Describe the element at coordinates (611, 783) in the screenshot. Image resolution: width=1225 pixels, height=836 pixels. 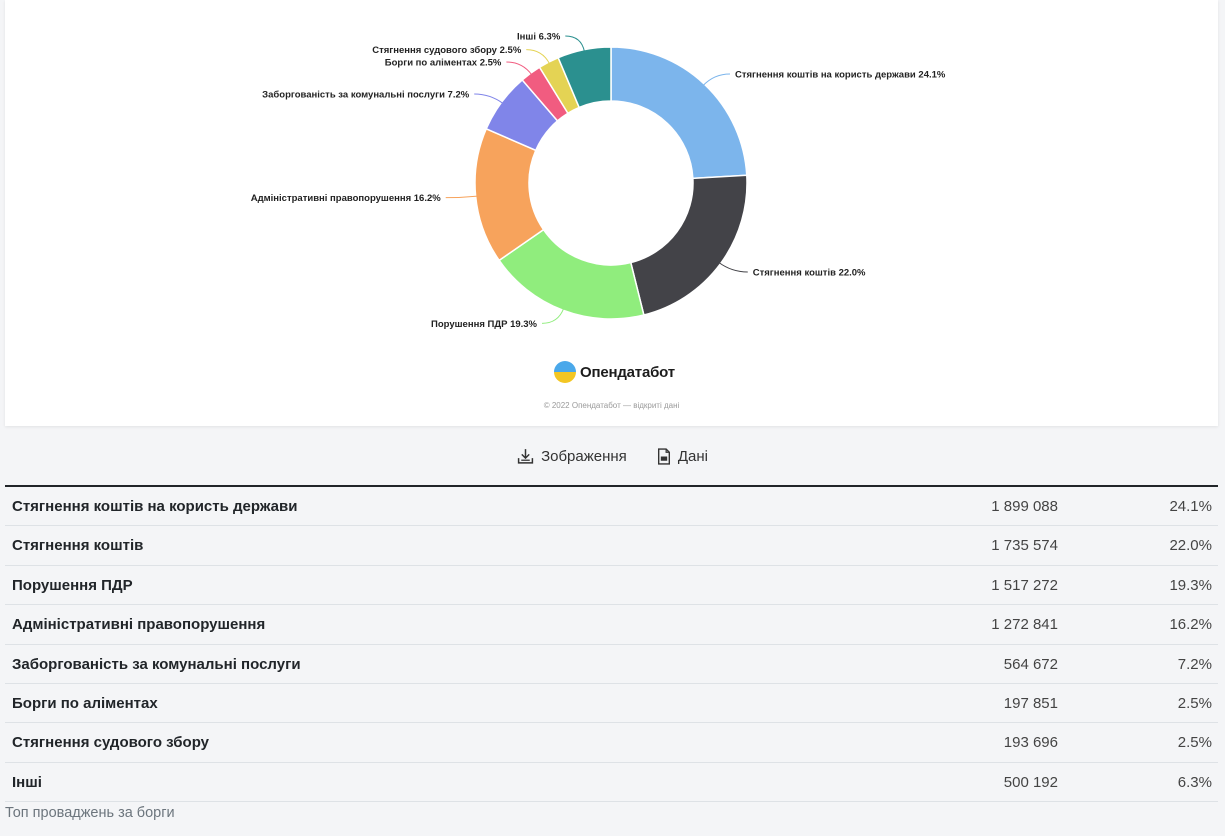
I see `table-row: Інші 500 192 6.3%` at that location.